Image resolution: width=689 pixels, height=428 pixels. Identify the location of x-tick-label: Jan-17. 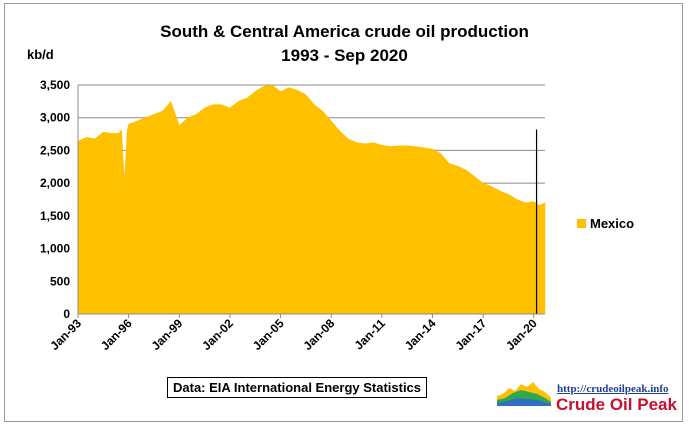
(470, 334).